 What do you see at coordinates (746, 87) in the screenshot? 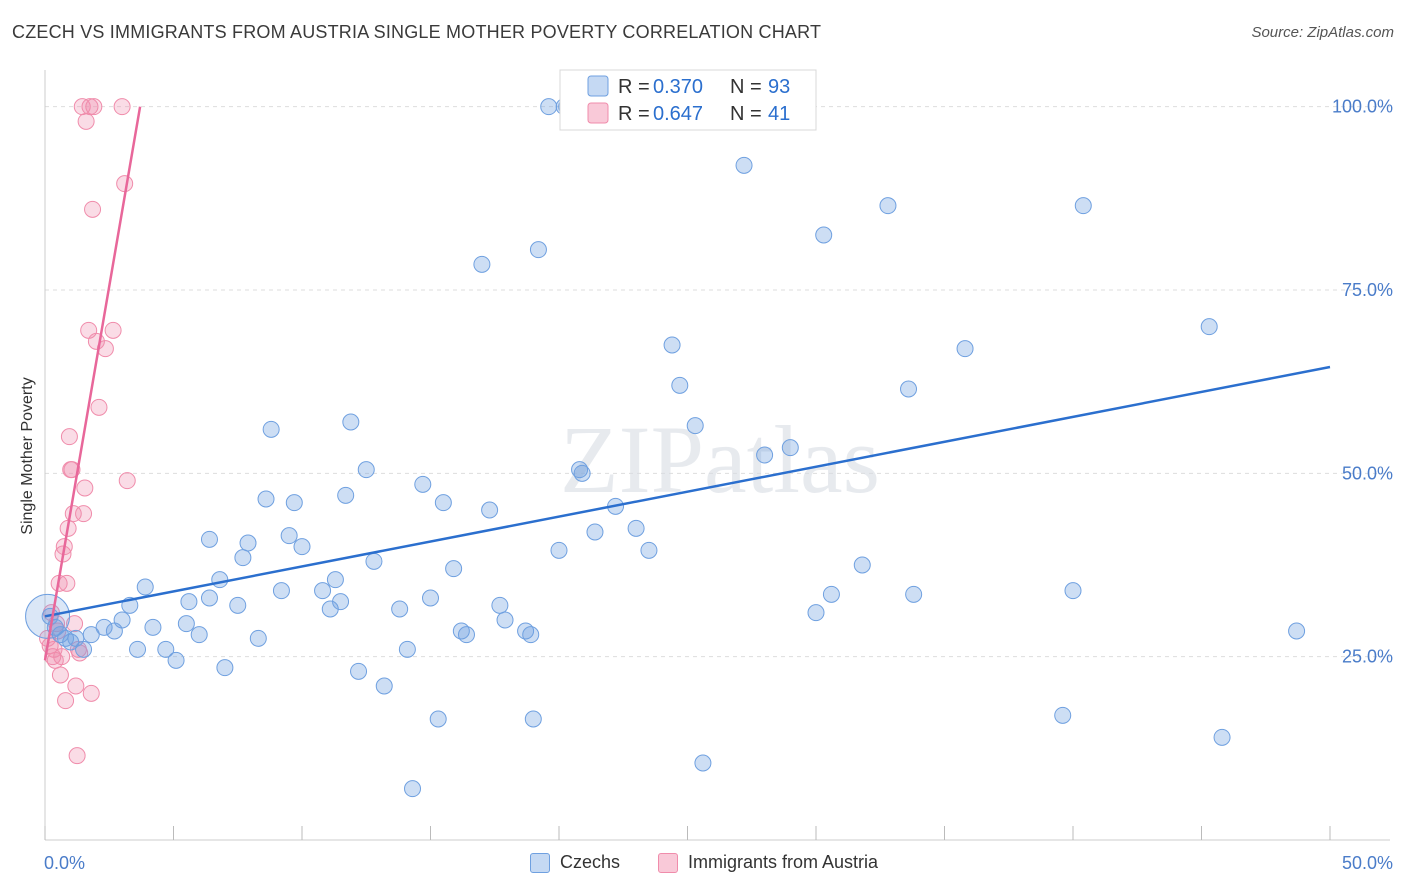
I see `legend-n-label-czechs: N =` at bounding box center [746, 87].